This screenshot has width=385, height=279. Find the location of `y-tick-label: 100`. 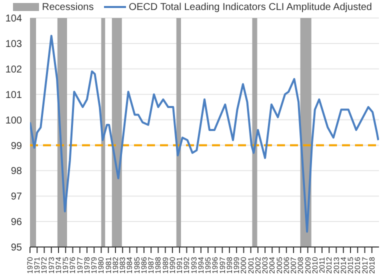

y-tick-label: 100 is located at coordinates (13, 120).